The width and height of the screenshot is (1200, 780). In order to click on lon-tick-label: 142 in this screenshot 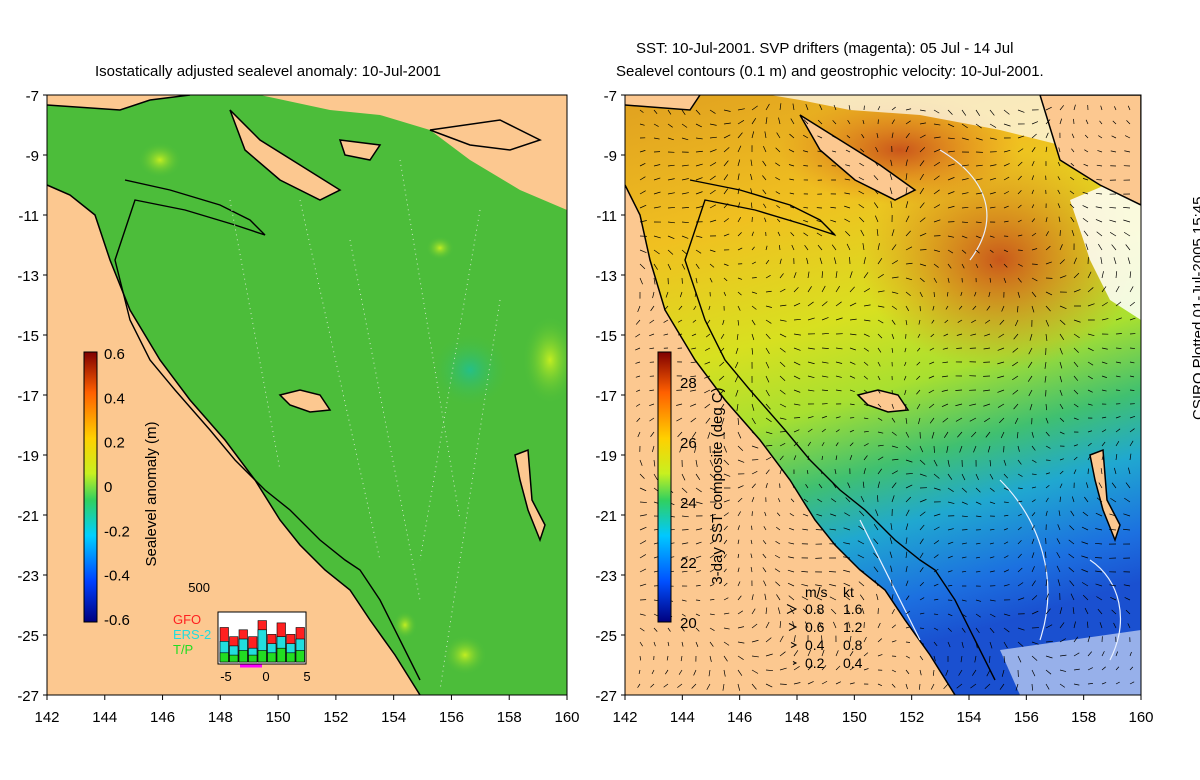, I will do `click(624, 717)`.